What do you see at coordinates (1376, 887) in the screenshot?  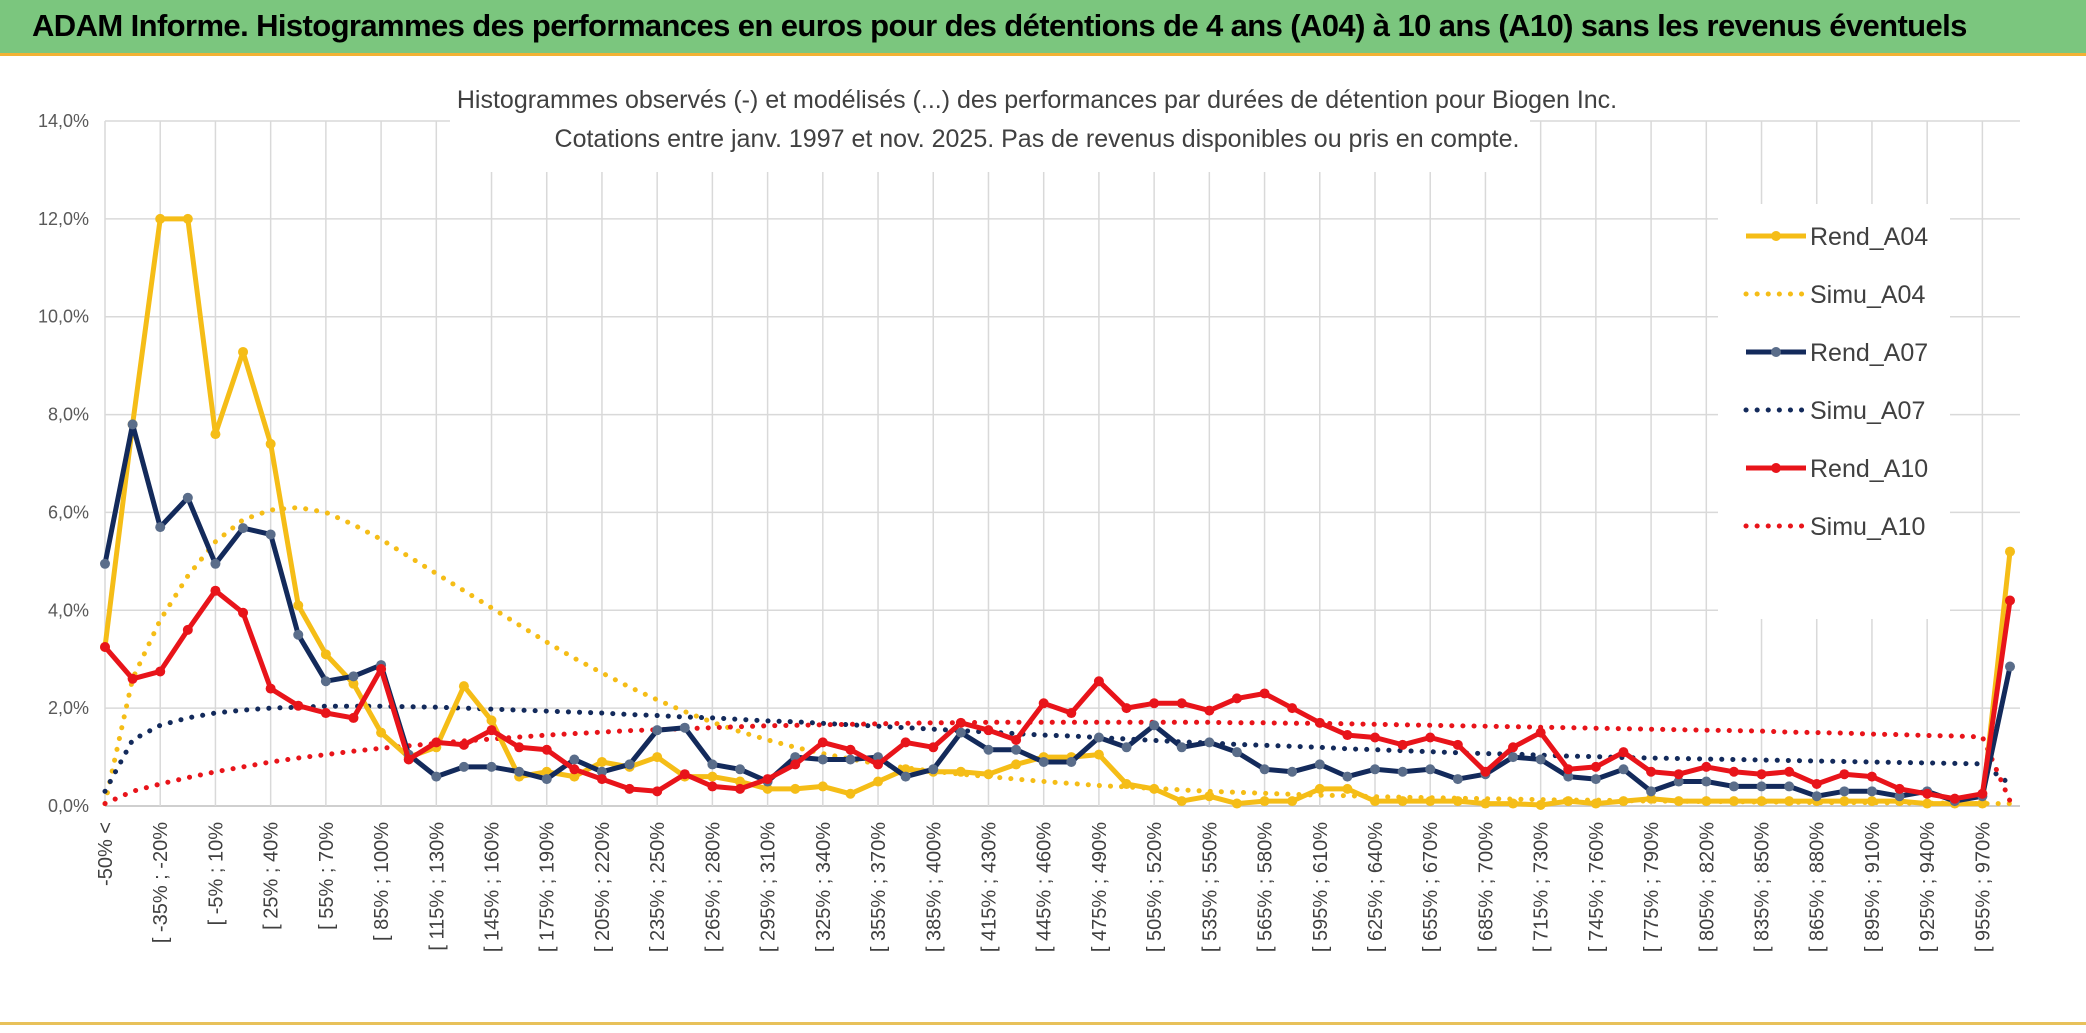 I see `x-tick-label: [ 625% ; 640%` at bounding box center [1376, 887].